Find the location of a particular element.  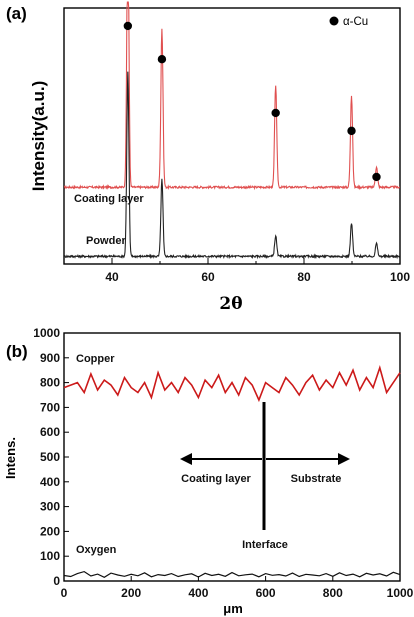

panel-a-x-tick-label: 80 is located at coordinates (304, 277).